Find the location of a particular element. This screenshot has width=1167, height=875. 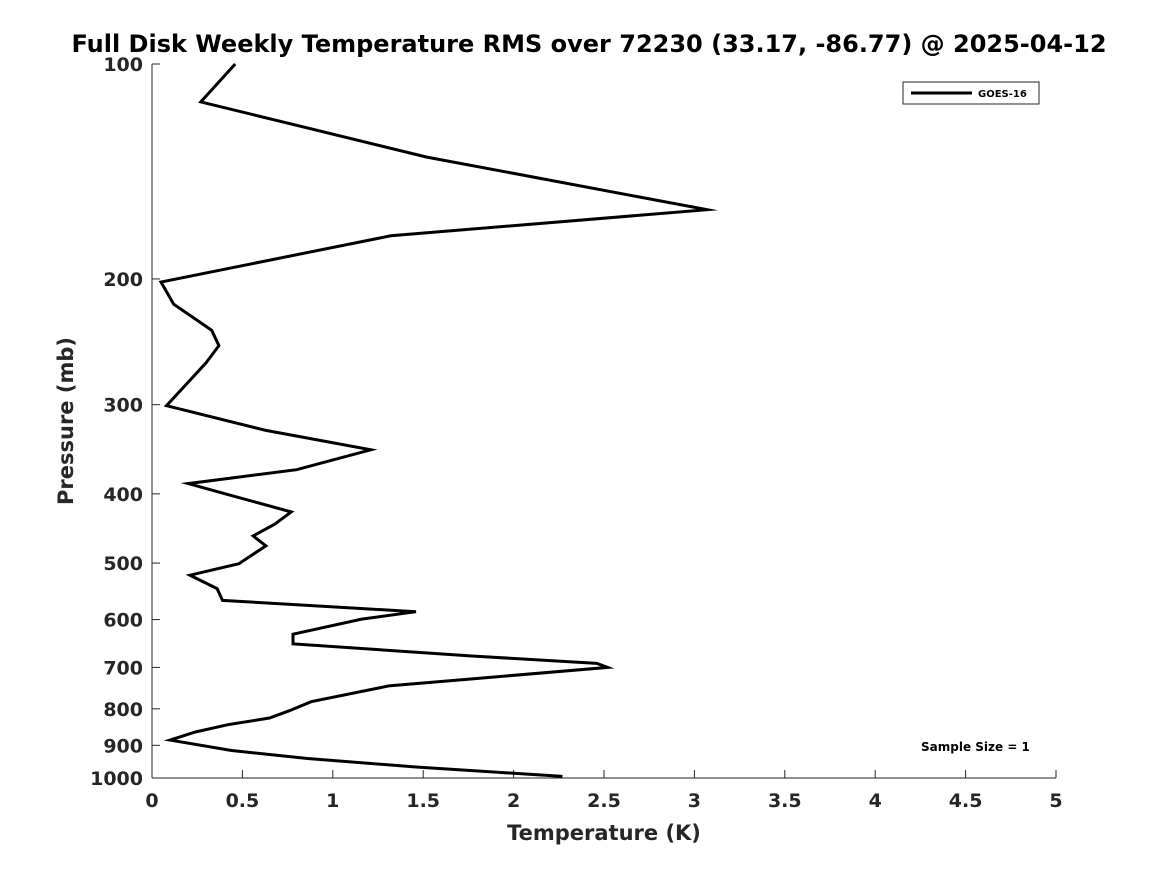

legend-label-goes-16: GOES-16 is located at coordinates (1002, 94).